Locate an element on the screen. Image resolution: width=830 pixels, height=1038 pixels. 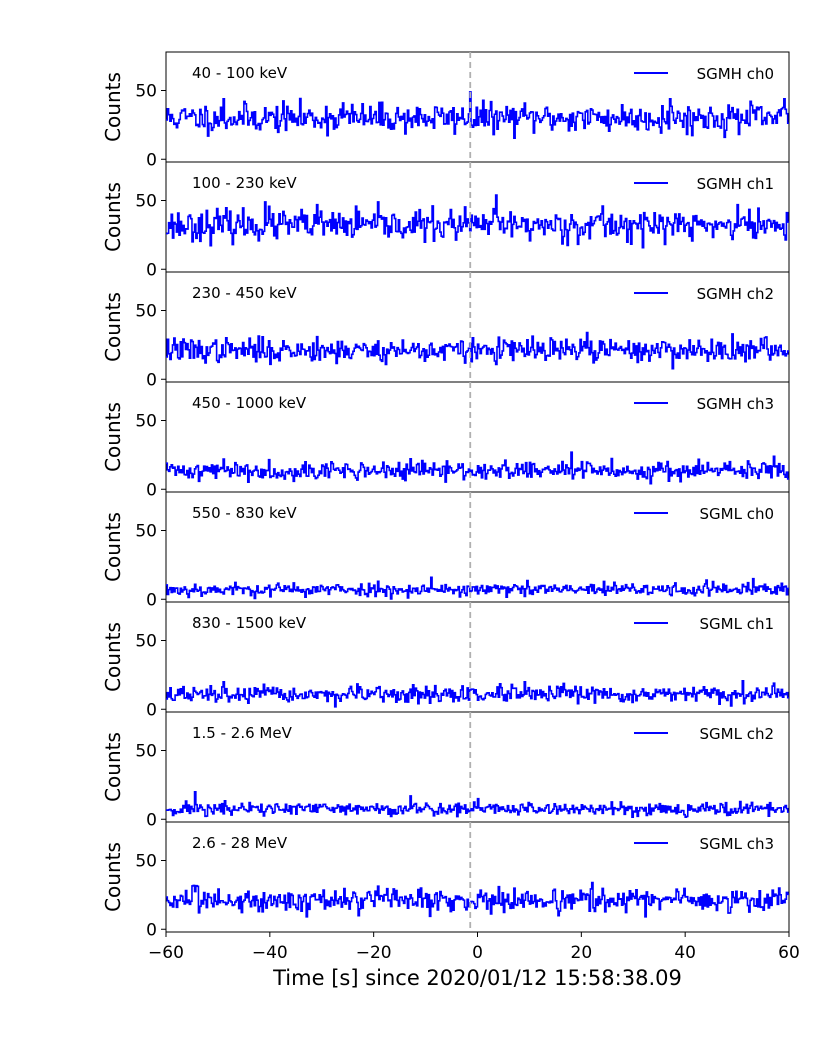
legend-label: SGML ch0 is located at coordinates (736, 514).